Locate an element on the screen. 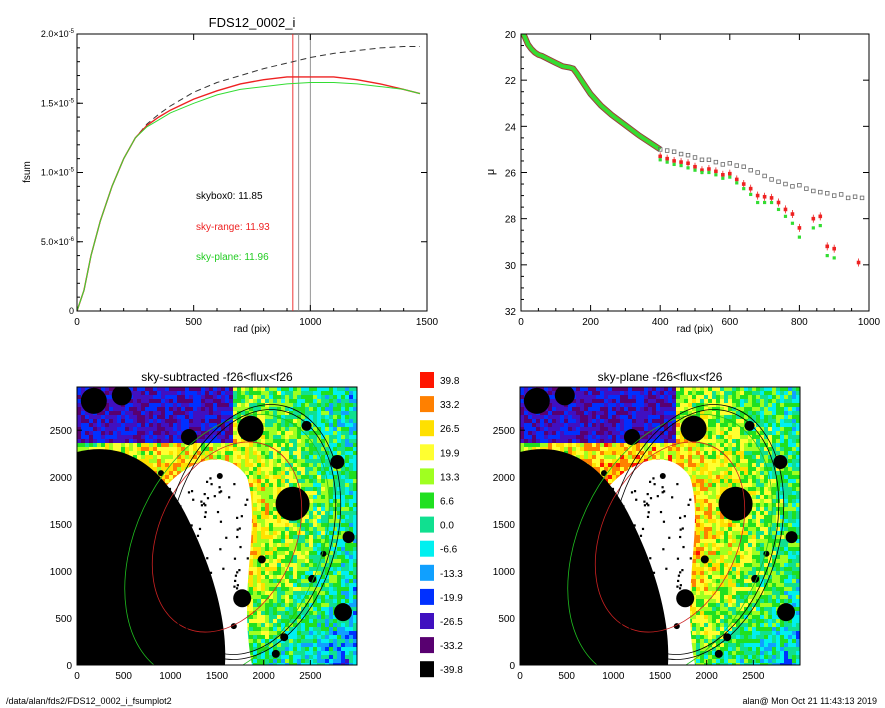 The width and height of the screenshot is (885, 708). mu-ytick-label: 20 is located at coordinates (511, 35).